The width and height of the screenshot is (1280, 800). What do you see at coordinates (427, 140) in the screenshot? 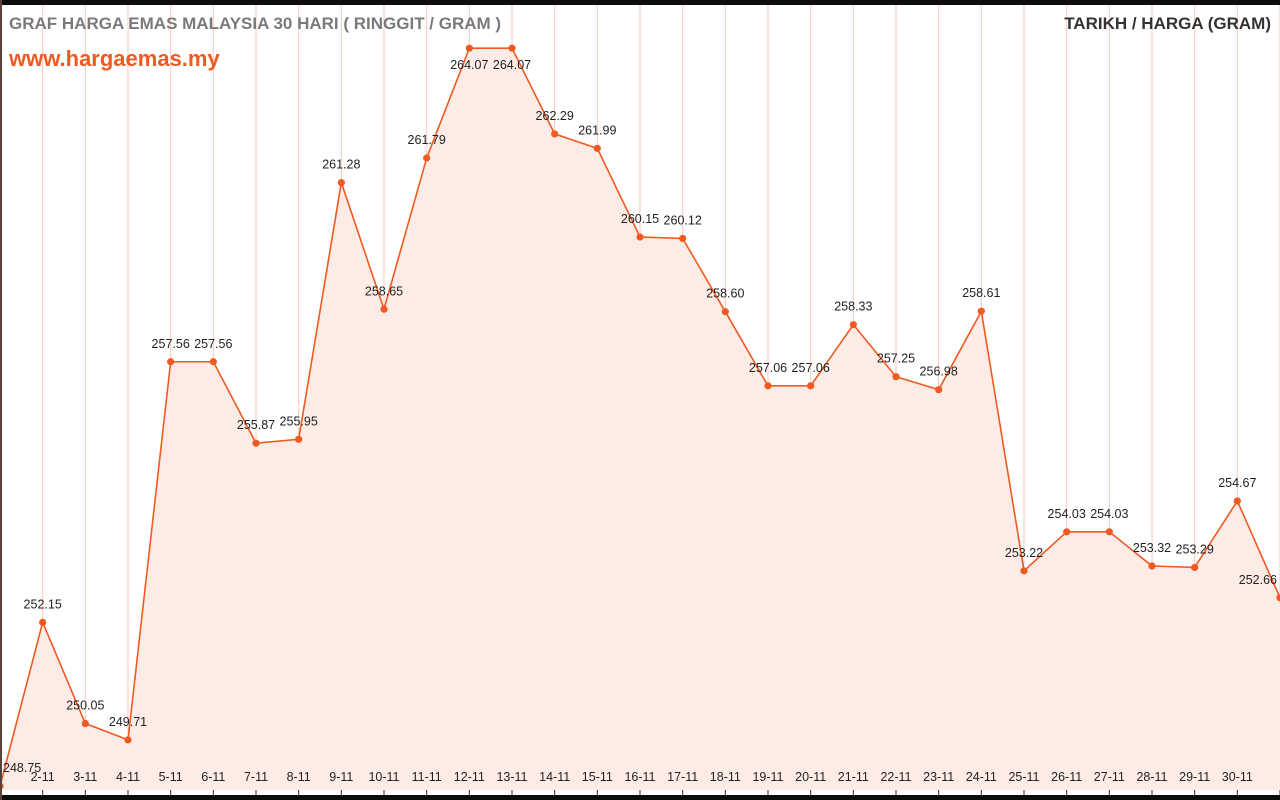
I see `data-label: 261.79` at bounding box center [427, 140].